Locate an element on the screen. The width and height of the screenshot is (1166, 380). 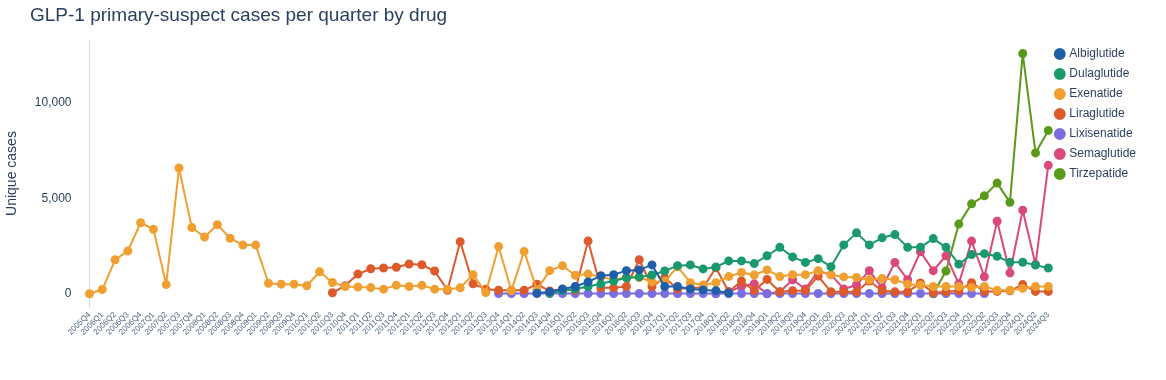
y-axis-title: Unique cases is located at coordinates (11, 173).